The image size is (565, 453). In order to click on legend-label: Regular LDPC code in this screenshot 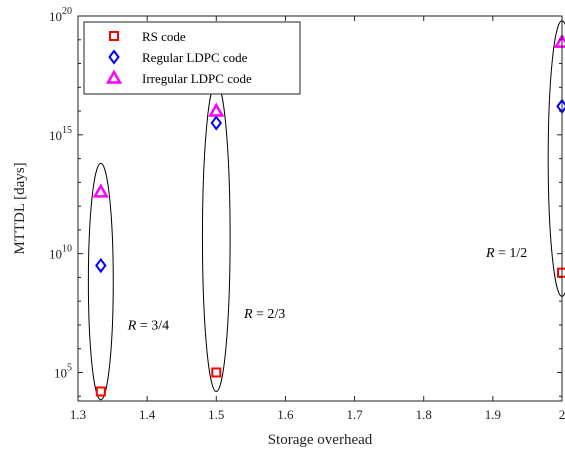, I will do `click(195, 57)`.